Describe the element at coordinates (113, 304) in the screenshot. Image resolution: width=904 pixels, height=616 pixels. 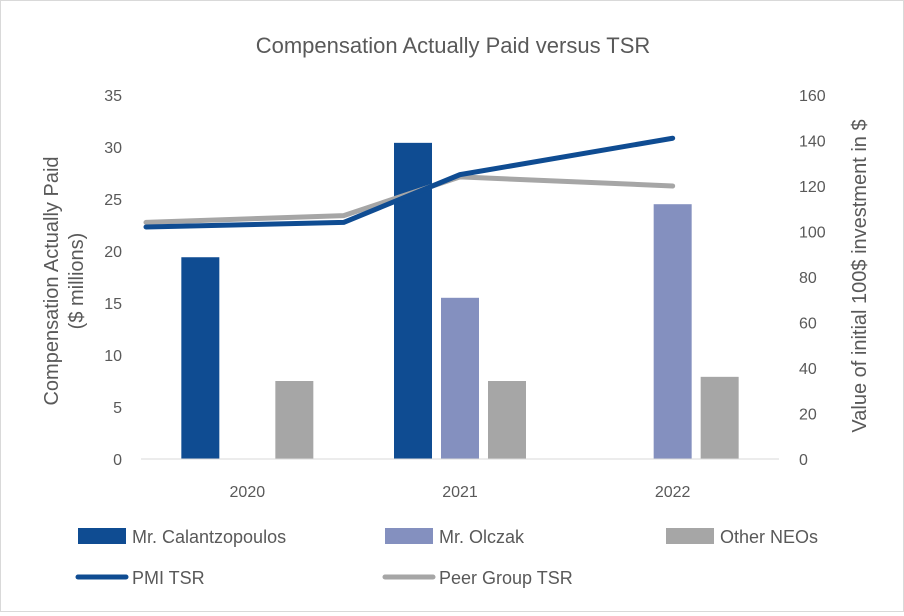
I see `y-tick-label: 15` at that location.